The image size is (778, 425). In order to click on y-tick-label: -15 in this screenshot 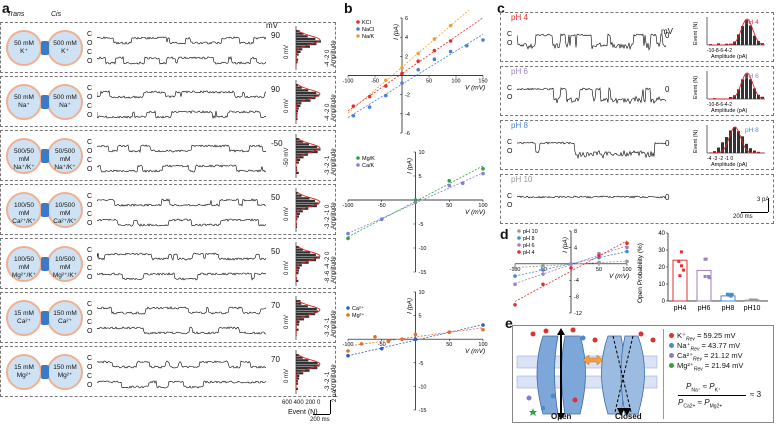, I will do `click(423, 411)`.